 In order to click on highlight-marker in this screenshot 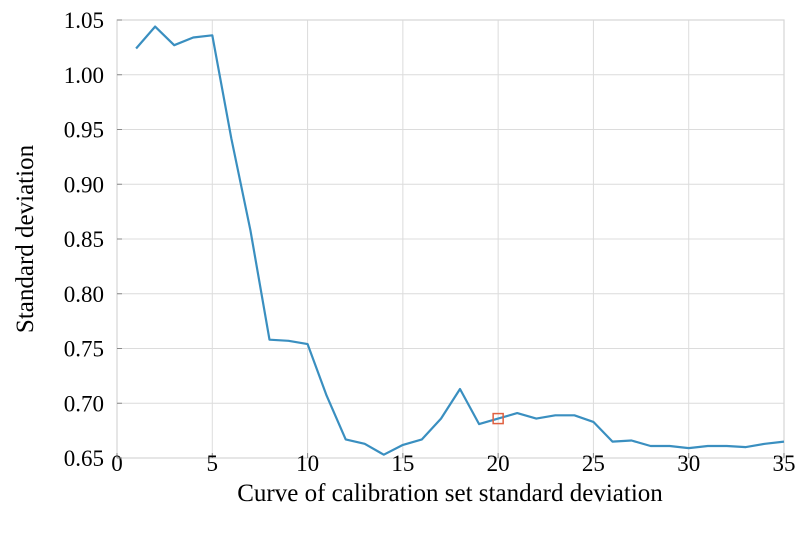, I will do `click(498, 418)`.